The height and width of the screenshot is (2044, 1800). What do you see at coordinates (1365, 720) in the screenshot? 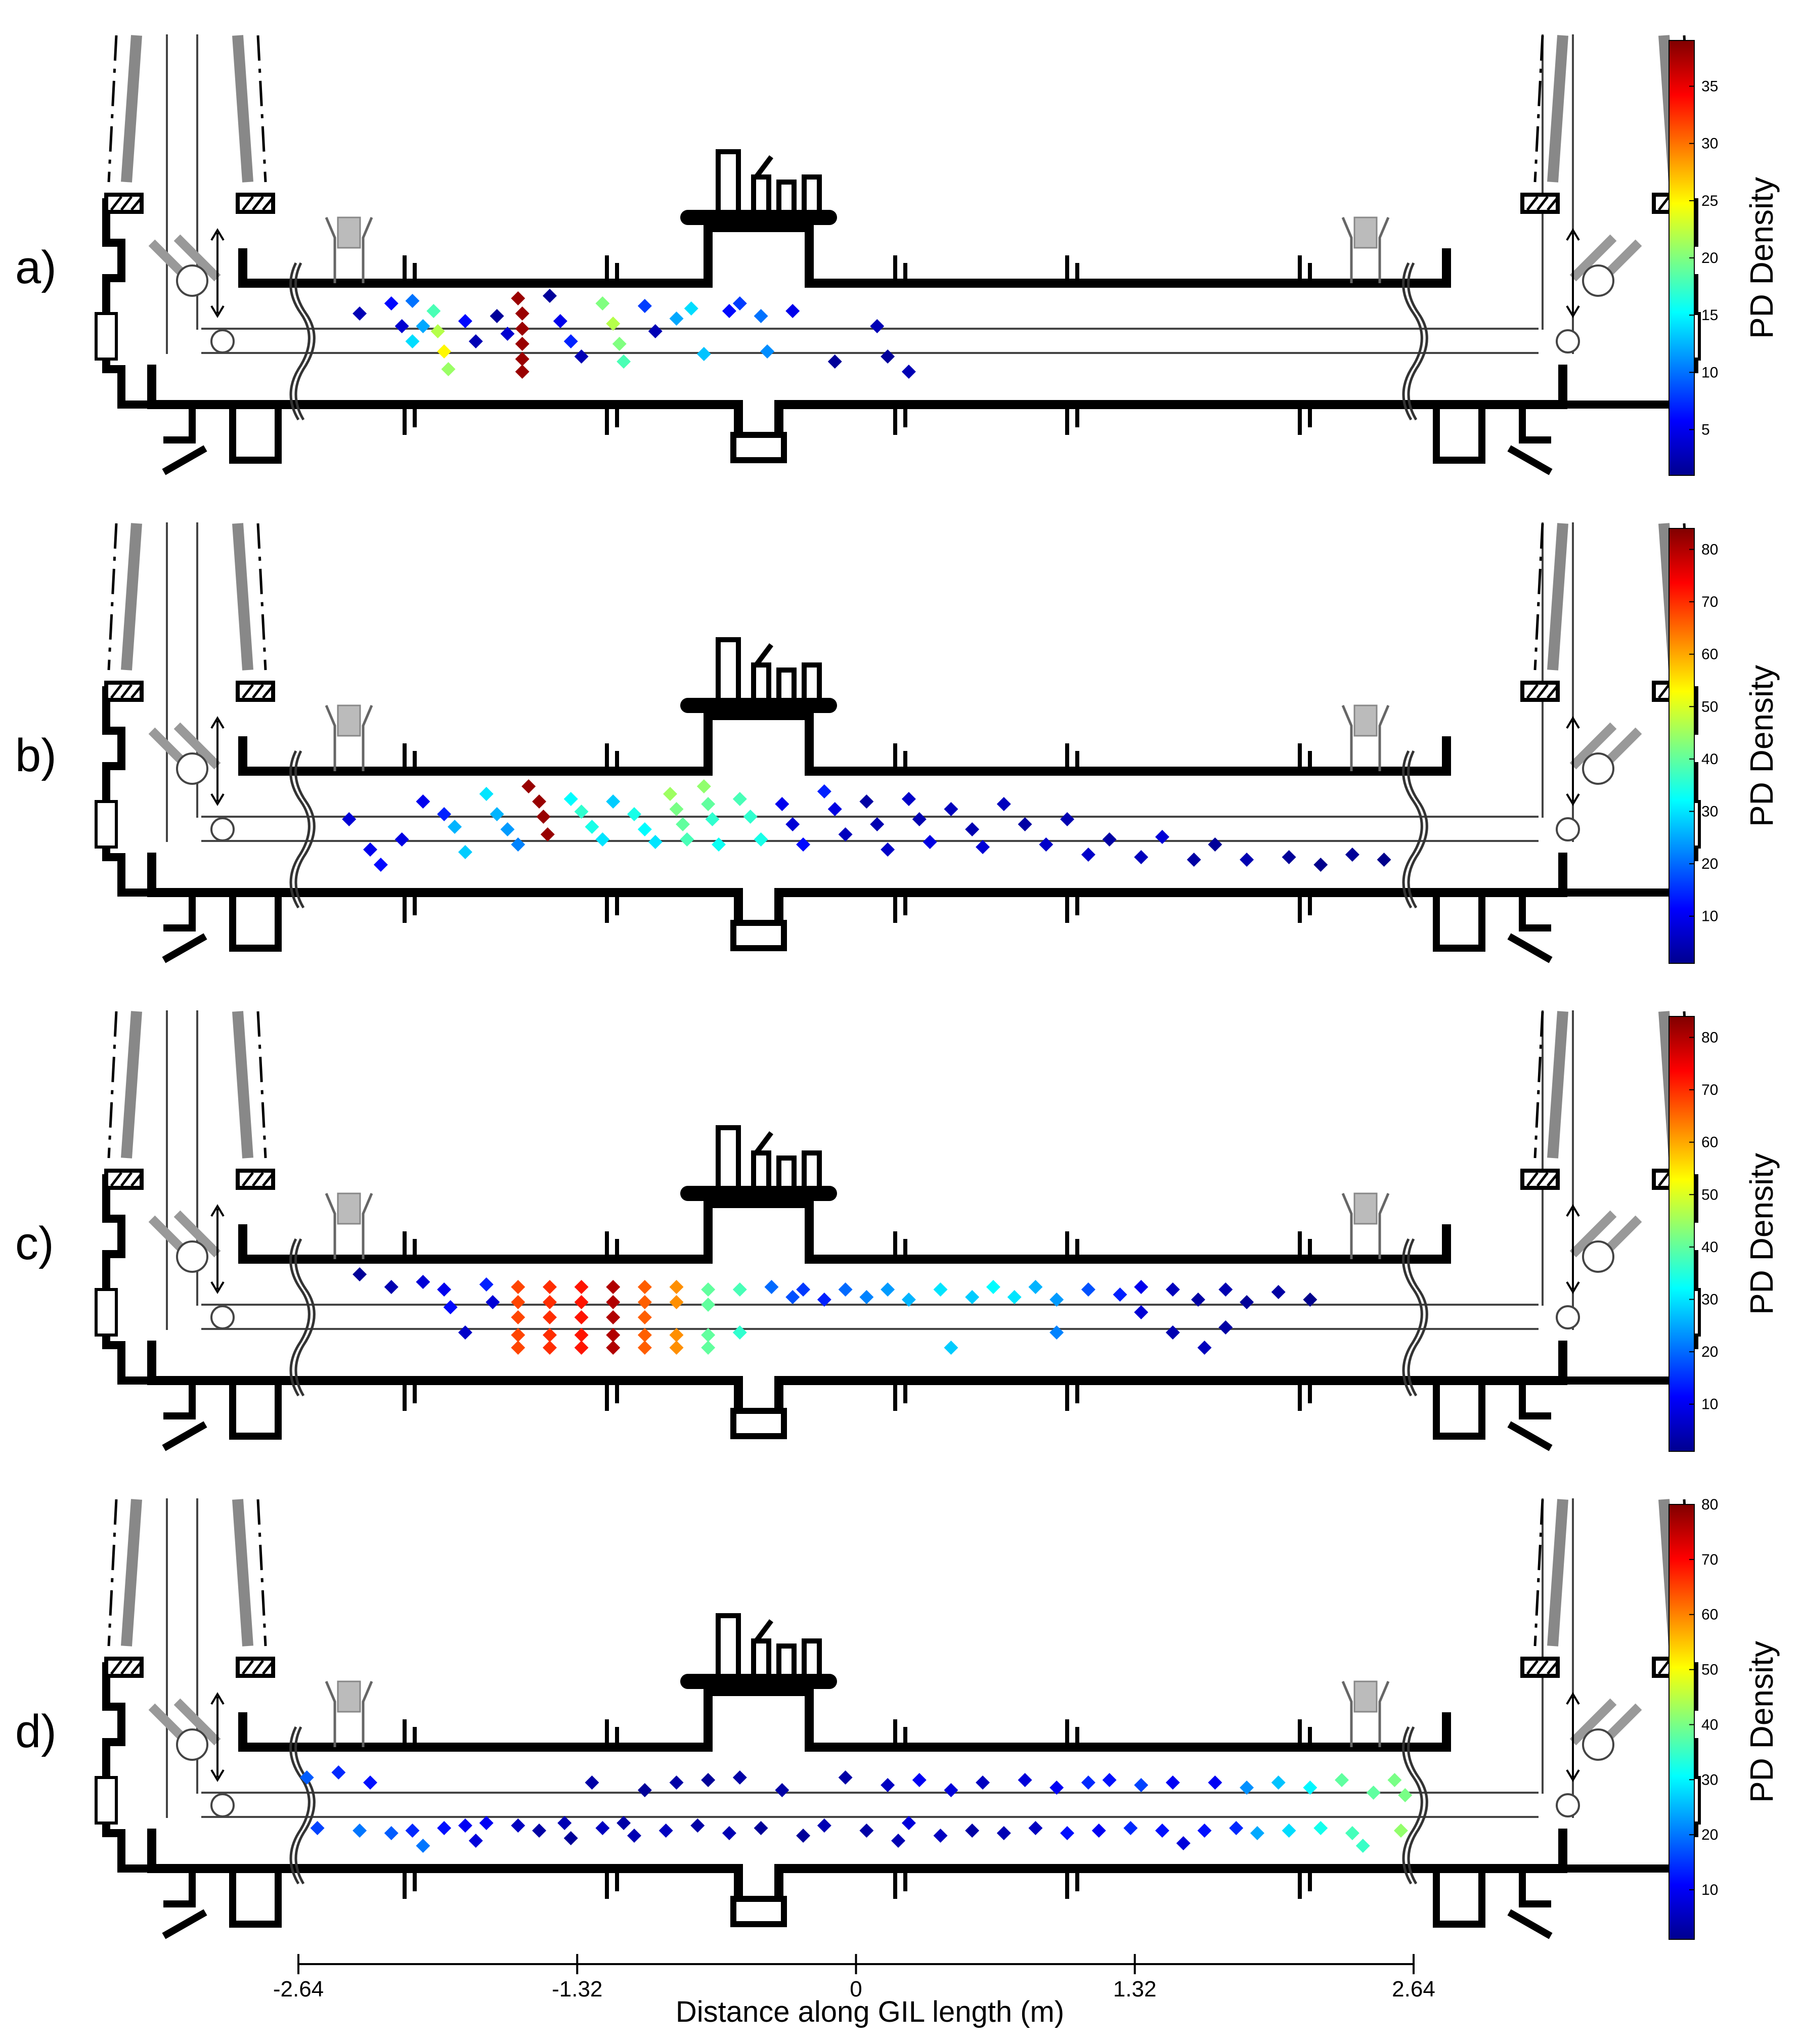
I see `sensor-right` at bounding box center [1365, 720].